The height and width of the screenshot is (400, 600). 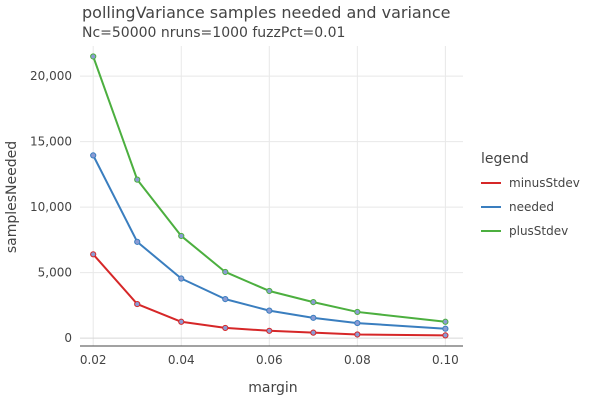 What do you see at coordinates (213, 33) in the screenshot?
I see `chart-subtitle: Nc=50000 nruns=1000 fuzzPct=0.01` at bounding box center [213, 33].